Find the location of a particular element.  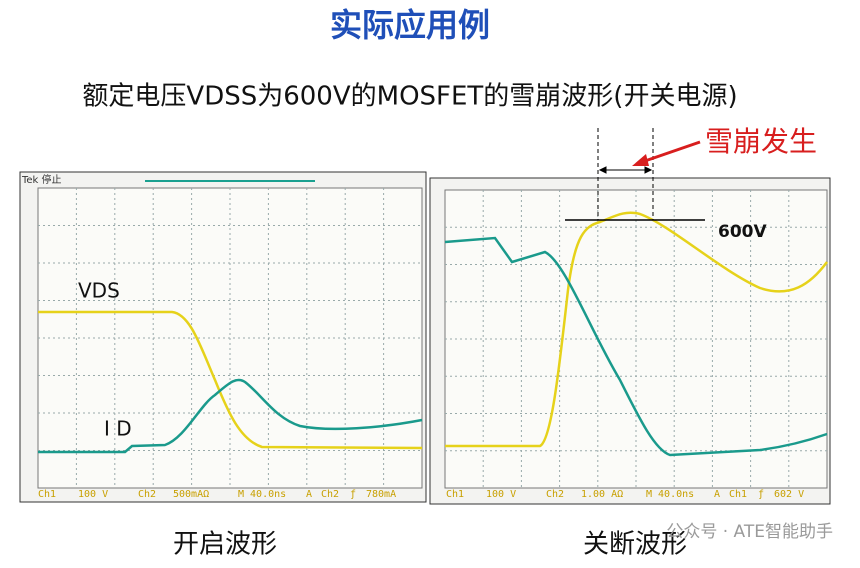

caption: 关断波形 is located at coordinates (635, 545).